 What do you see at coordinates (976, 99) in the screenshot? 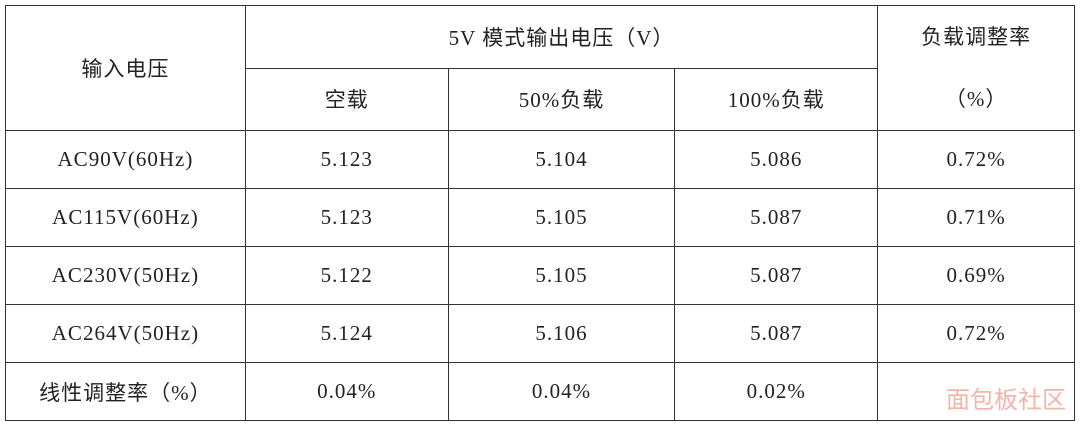
I see `header-text: （%）` at bounding box center [976, 99].